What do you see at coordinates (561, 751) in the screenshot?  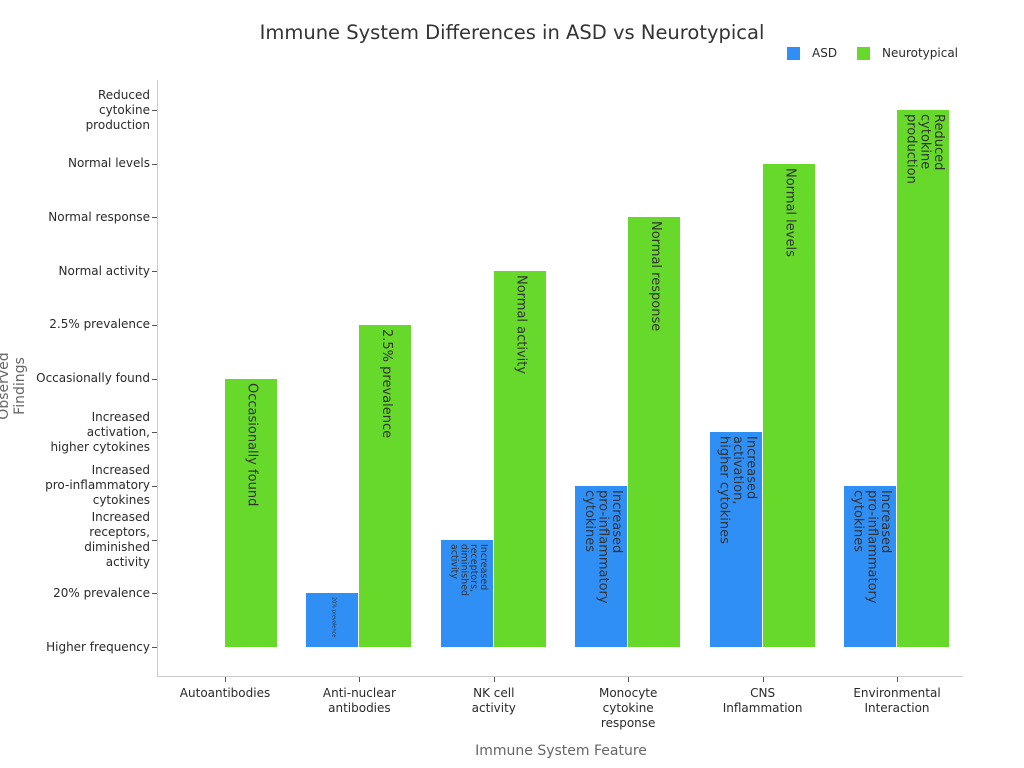 I see `x-axis-title: Immune System Feature` at bounding box center [561, 751].